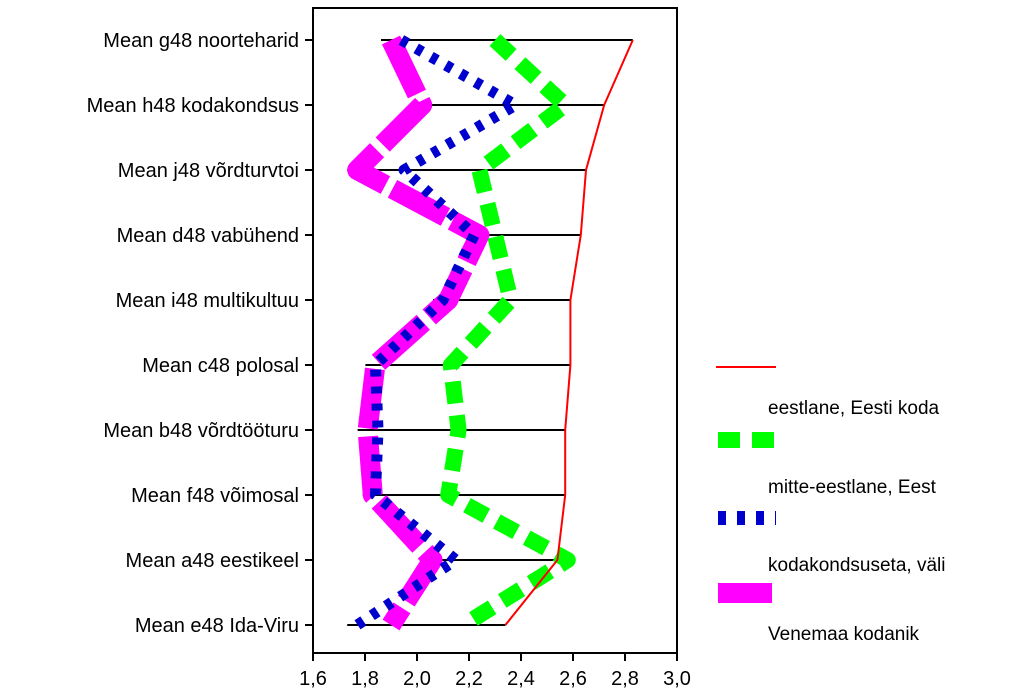 This screenshot has height=690, width=1019. What do you see at coordinates (220, 366) in the screenshot?
I see `category-label: Mean c48 polosal` at bounding box center [220, 366].